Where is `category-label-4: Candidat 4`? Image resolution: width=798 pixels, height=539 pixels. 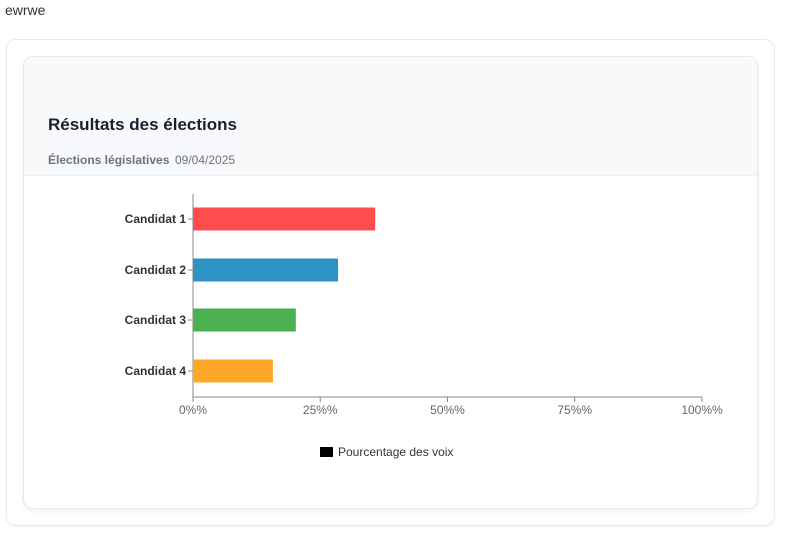 category-label-4: Candidat 4 is located at coordinates (156, 371).